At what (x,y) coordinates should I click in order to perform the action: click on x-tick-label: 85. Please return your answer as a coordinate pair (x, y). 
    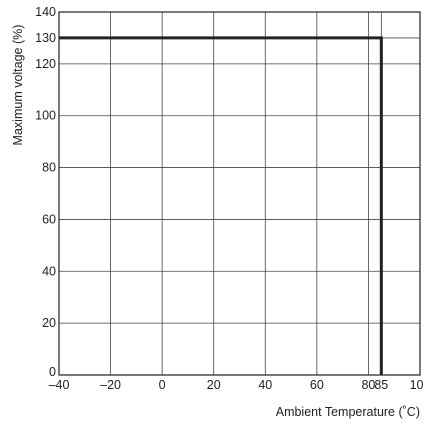
    Looking at the image, I should click on (381, 385).